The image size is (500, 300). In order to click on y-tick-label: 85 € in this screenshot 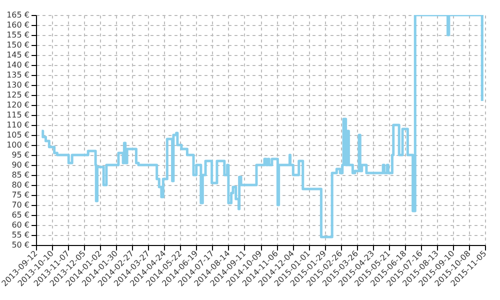, I will do `click(21, 175)`.